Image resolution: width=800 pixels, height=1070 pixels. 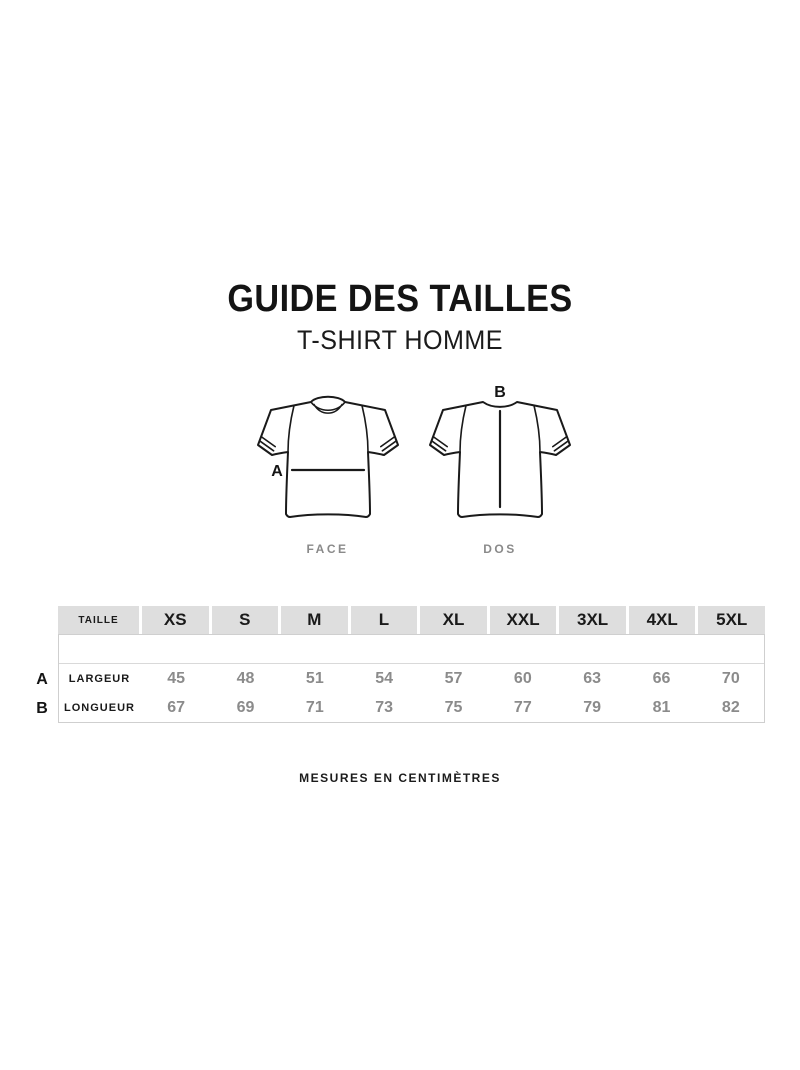 I want to click on longueur-s: 69, so click(x=245, y=707).